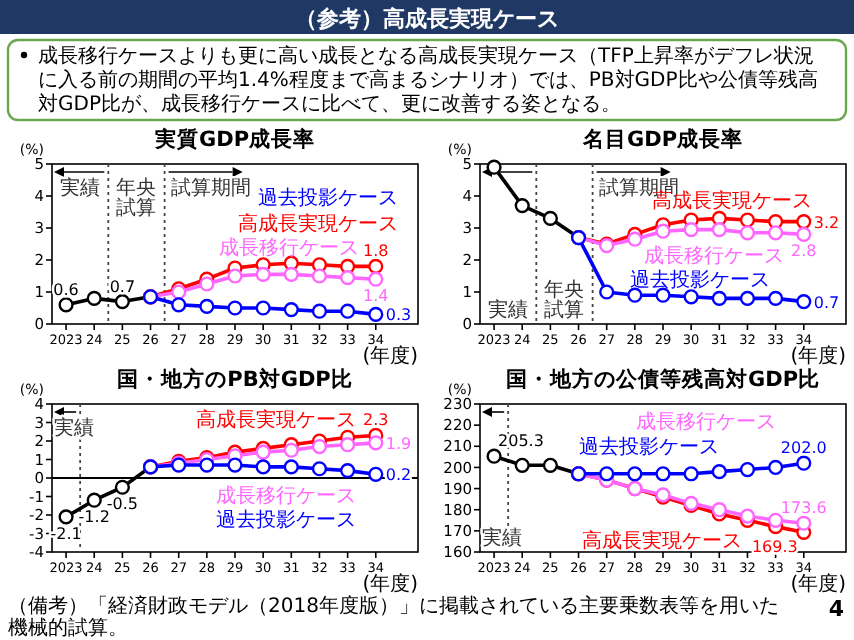  I want to click on data-label: 2.3, so click(376, 420).